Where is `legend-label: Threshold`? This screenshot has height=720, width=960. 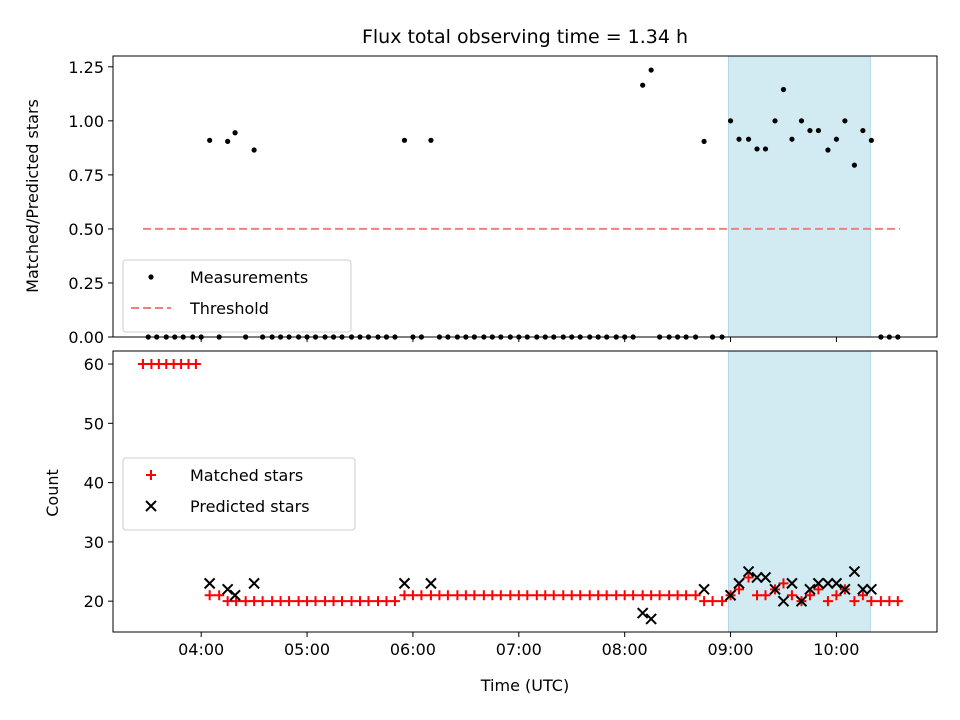 legend-label: Threshold is located at coordinates (229, 308).